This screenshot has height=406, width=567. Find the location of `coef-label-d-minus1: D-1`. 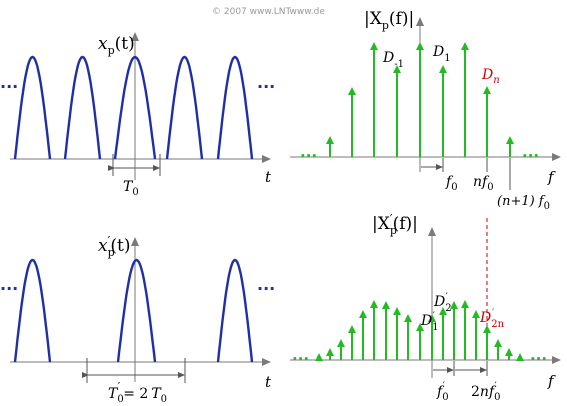

coef-label-d-minus1: D-1 is located at coordinates (393, 60).